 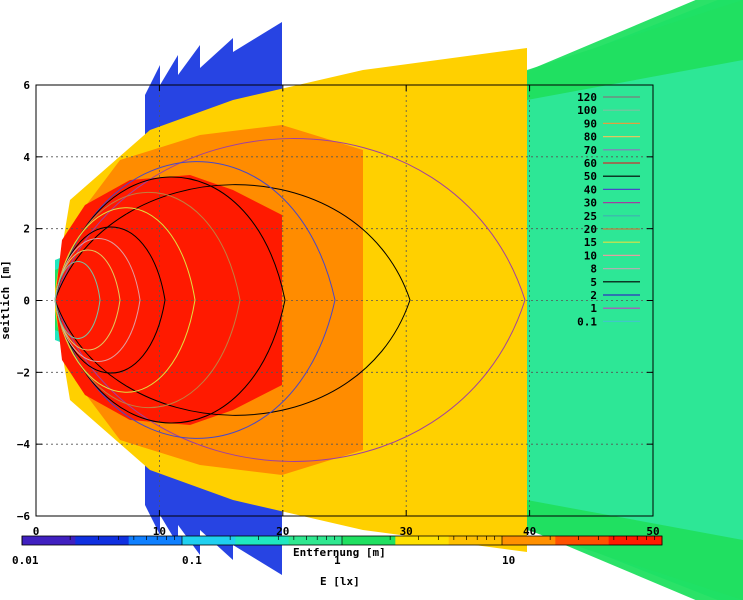 I want to click on x-tick-label-50: 50, so click(x=652, y=531).